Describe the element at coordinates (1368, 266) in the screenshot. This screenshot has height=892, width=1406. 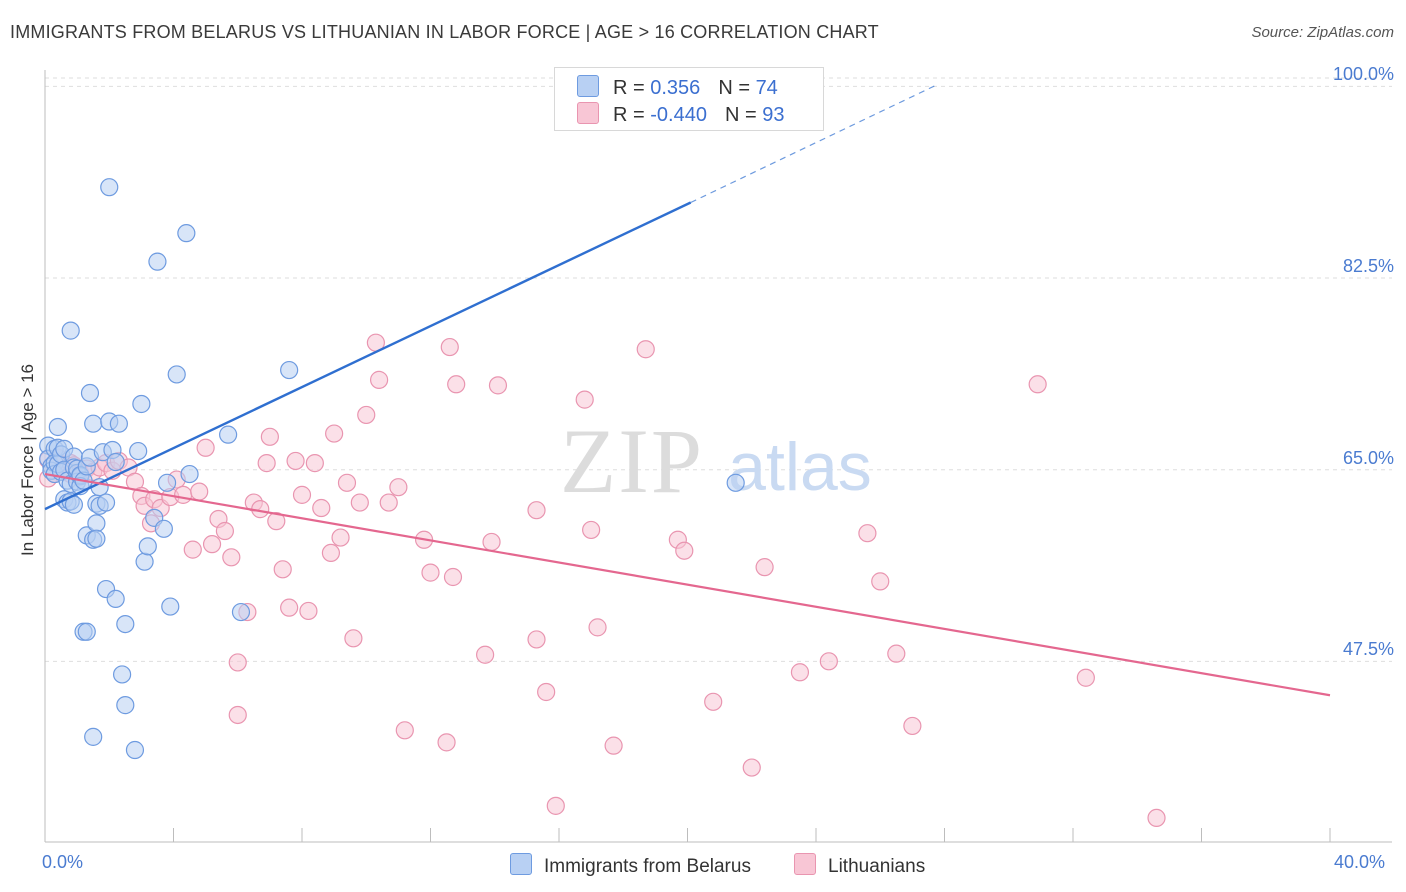
I see `y-tick-label: 82.5%` at that location.